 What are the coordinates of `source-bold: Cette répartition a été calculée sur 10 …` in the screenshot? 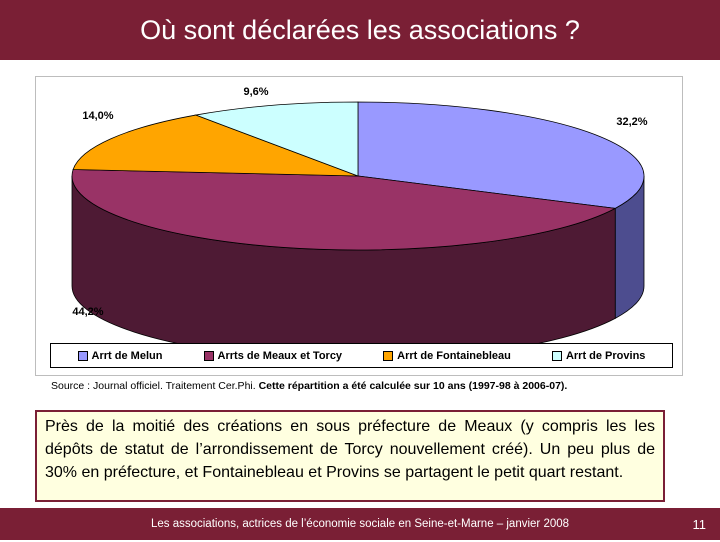 It's located at (413, 386).